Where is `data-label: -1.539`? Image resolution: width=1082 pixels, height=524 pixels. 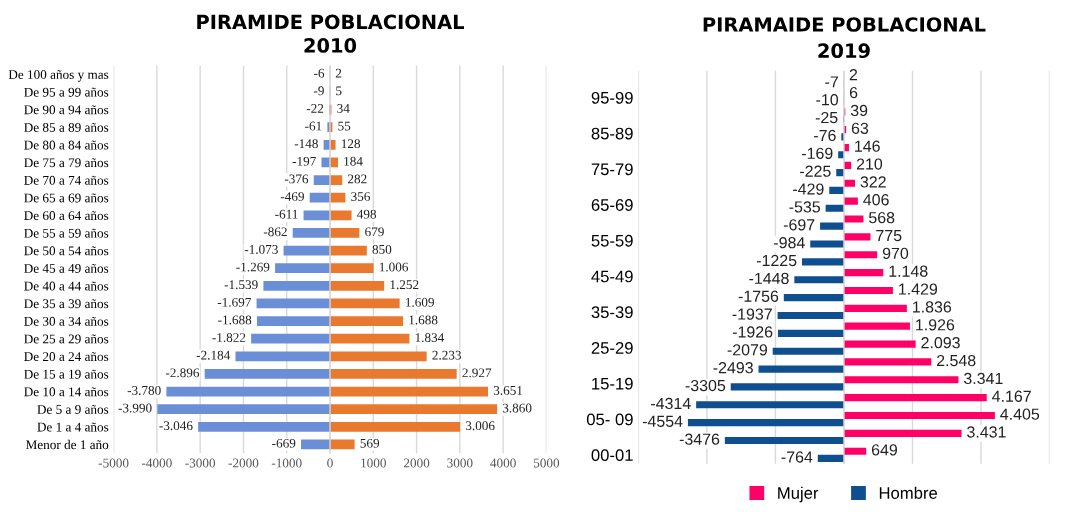 data-label: -1.539 is located at coordinates (241, 285).